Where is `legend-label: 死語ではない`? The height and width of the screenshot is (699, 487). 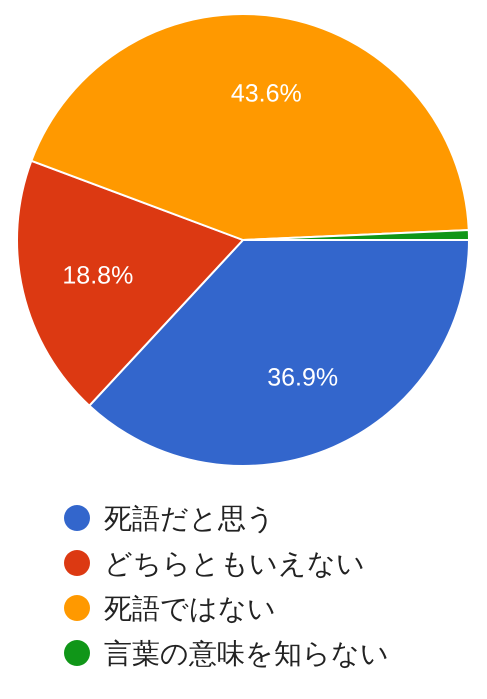 legend-label: 死語ではない is located at coordinates (190, 608).